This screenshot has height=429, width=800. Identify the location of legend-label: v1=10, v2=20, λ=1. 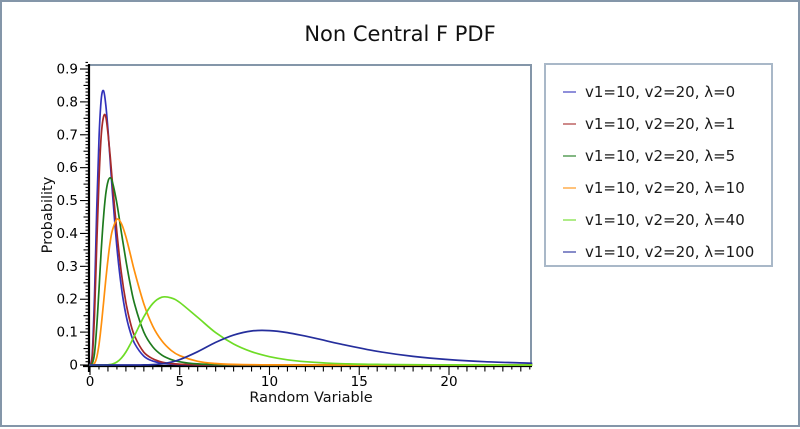
(660, 124).